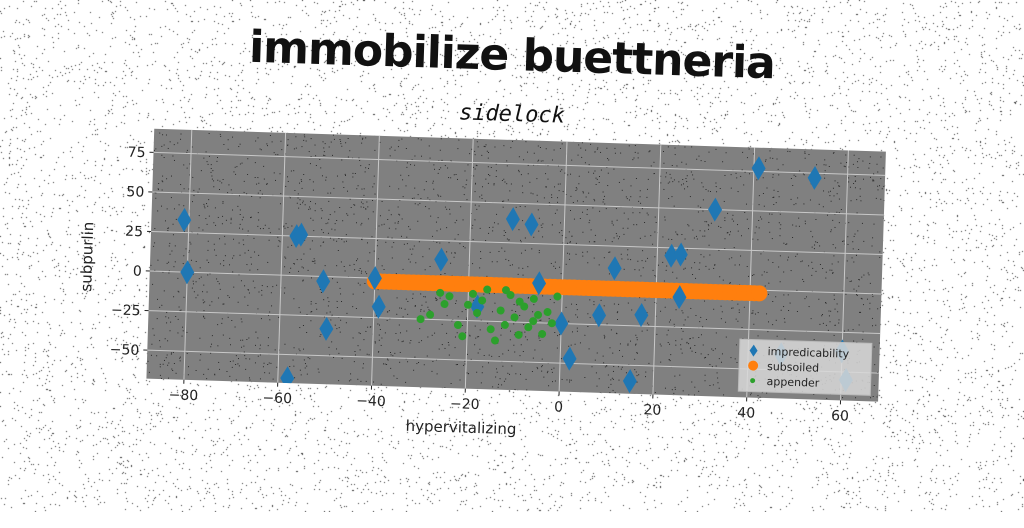 The image size is (1024, 528). What do you see at coordinates (808, 353) in the screenshot?
I see `legend-label-impredicability: impredicability` at bounding box center [808, 353].